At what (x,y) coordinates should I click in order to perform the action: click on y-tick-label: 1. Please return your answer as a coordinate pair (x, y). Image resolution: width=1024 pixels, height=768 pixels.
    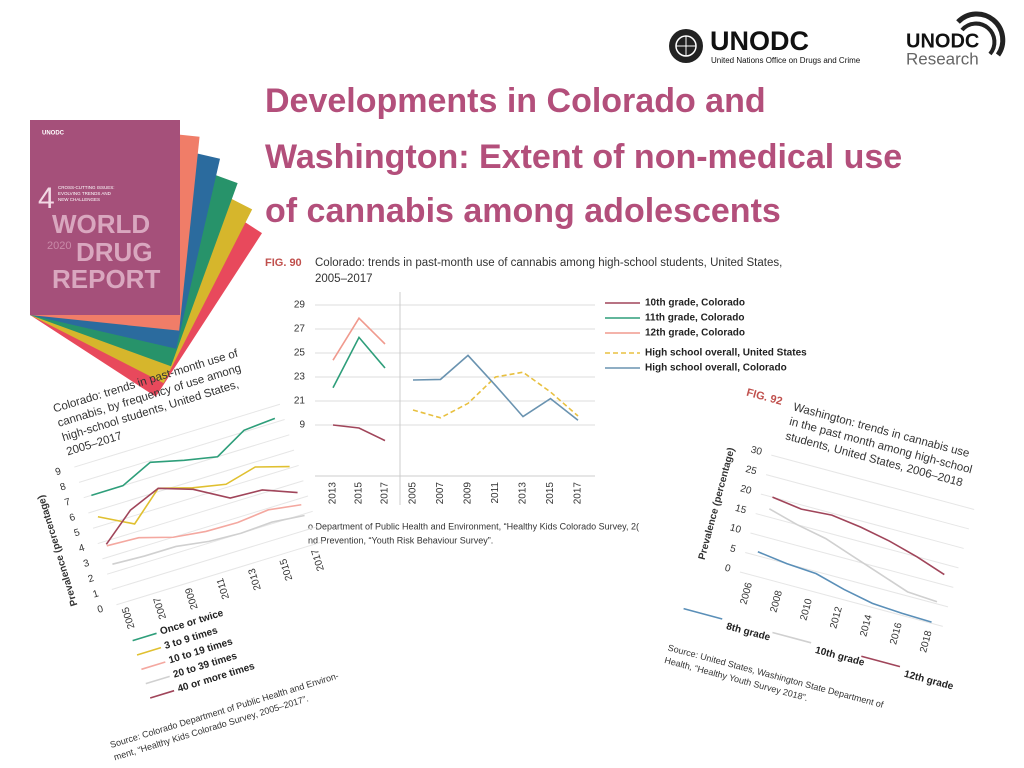
    Looking at the image, I should click on (96, 594).